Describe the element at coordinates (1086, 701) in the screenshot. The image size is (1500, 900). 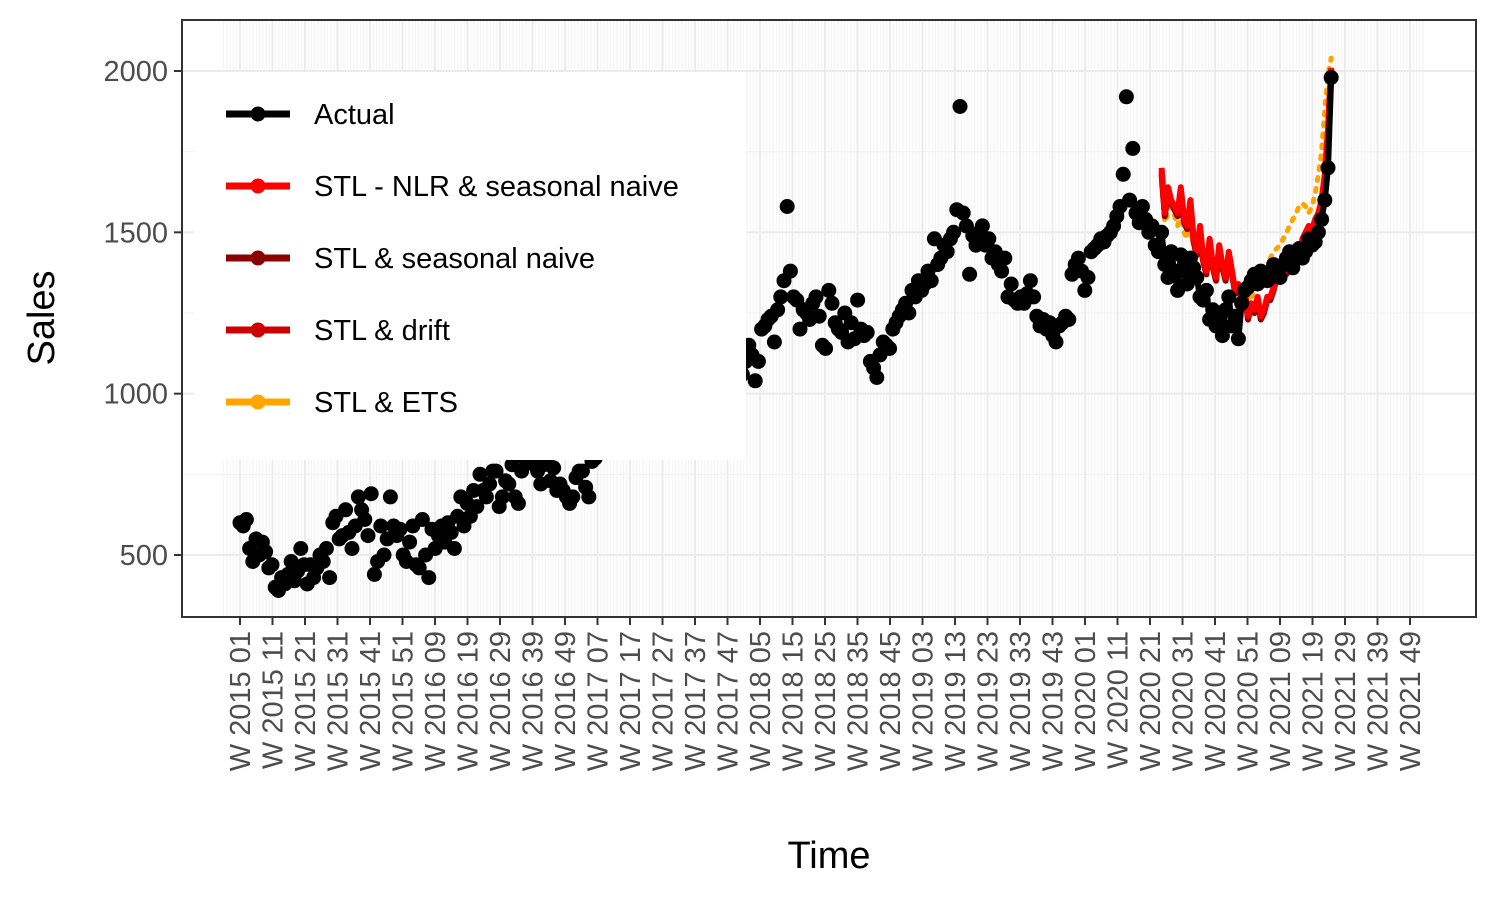
I see `x-tick-label: W 2020 01` at that location.